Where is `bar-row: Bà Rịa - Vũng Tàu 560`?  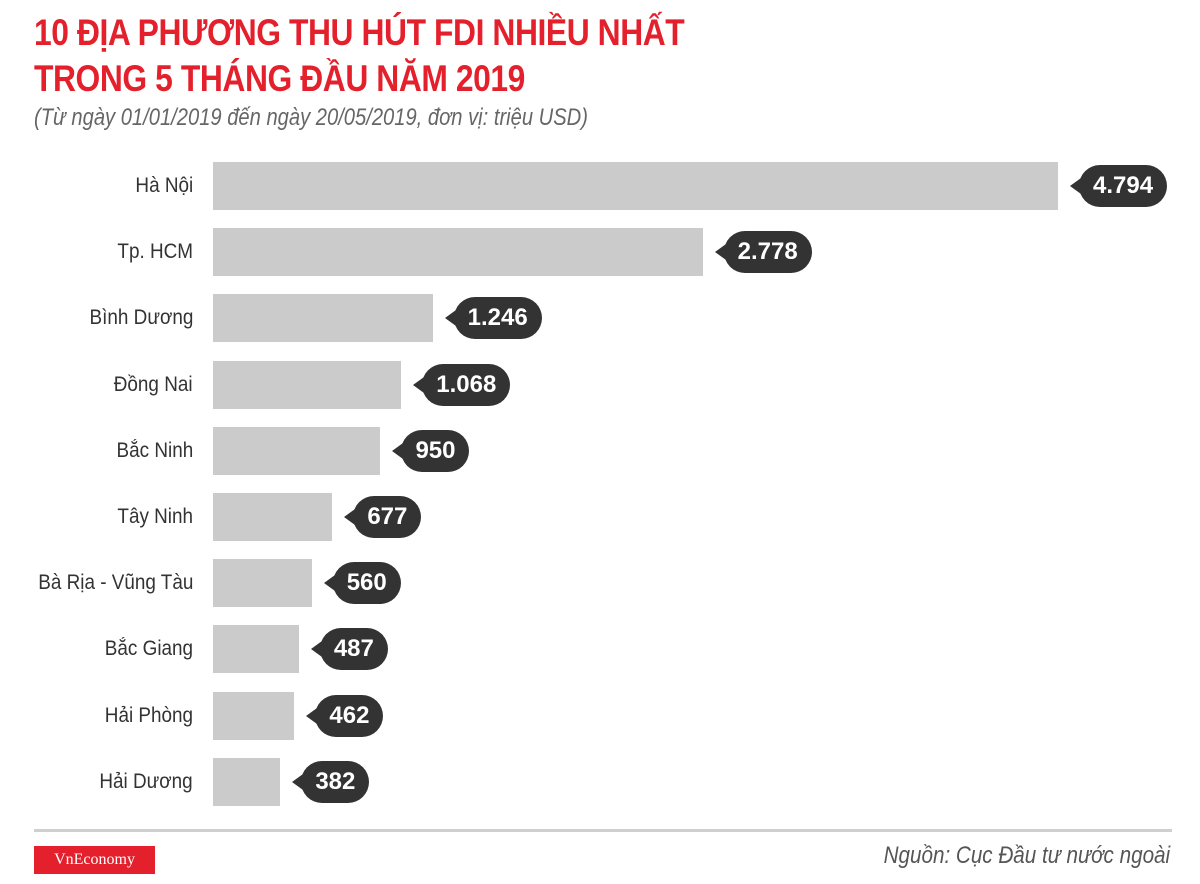
bar-row: Bà Rịa - Vũng Tàu 560 is located at coordinates (600, 583).